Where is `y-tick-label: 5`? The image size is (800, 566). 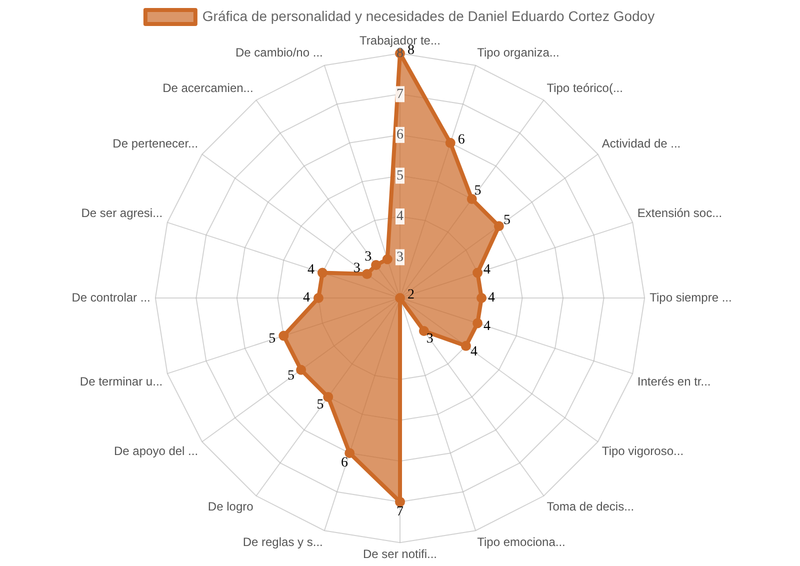
y-tick-label: 5 is located at coordinates (400, 176).